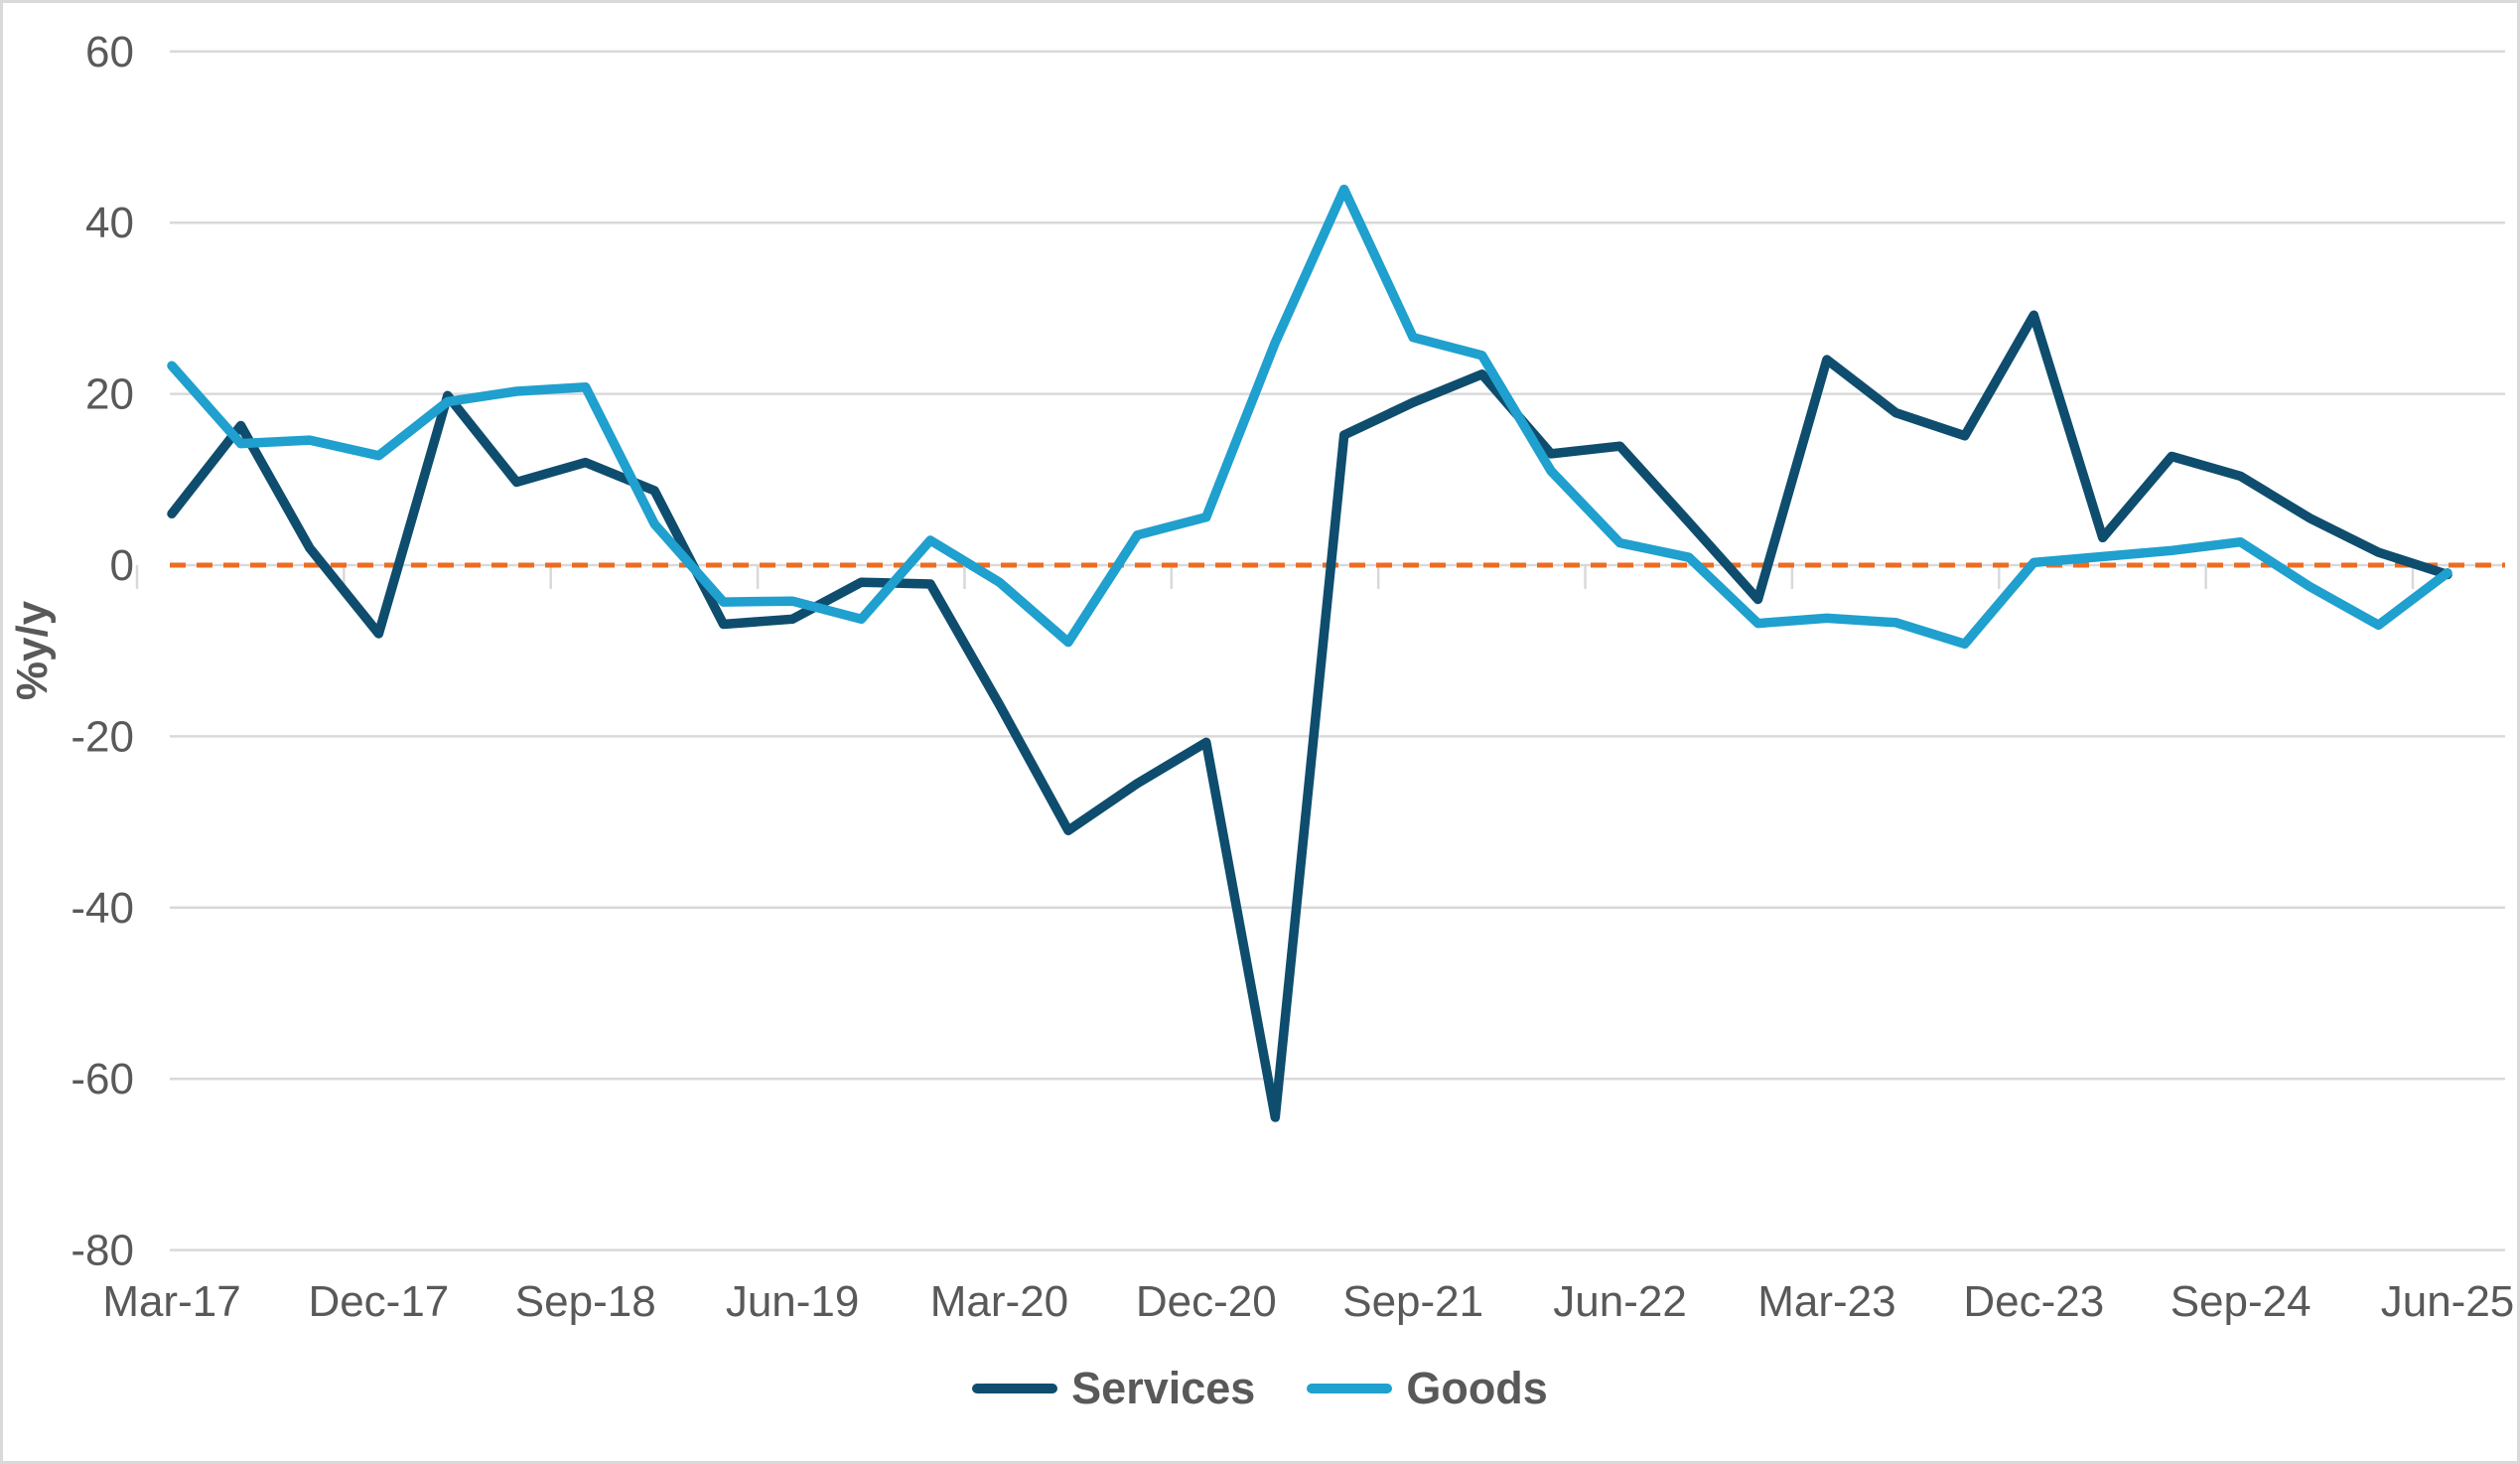 Image resolution: width=2520 pixels, height=1464 pixels. What do you see at coordinates (171, 1301) in the screenshot?
I see `x-tick-label: Mar-17` at bounding box center [171, 1301].